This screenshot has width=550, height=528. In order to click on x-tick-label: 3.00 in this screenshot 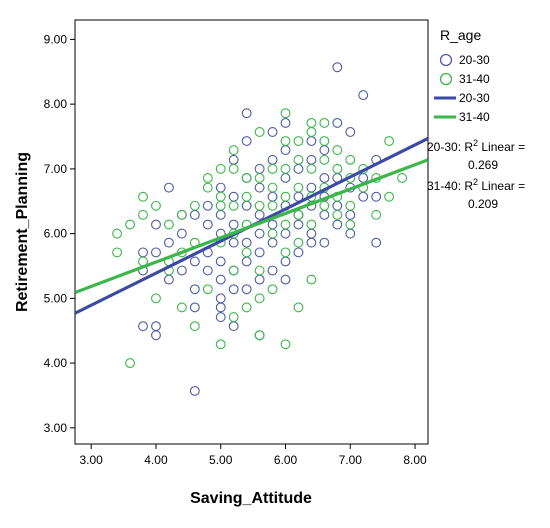, I will do `click(92, 460)`.